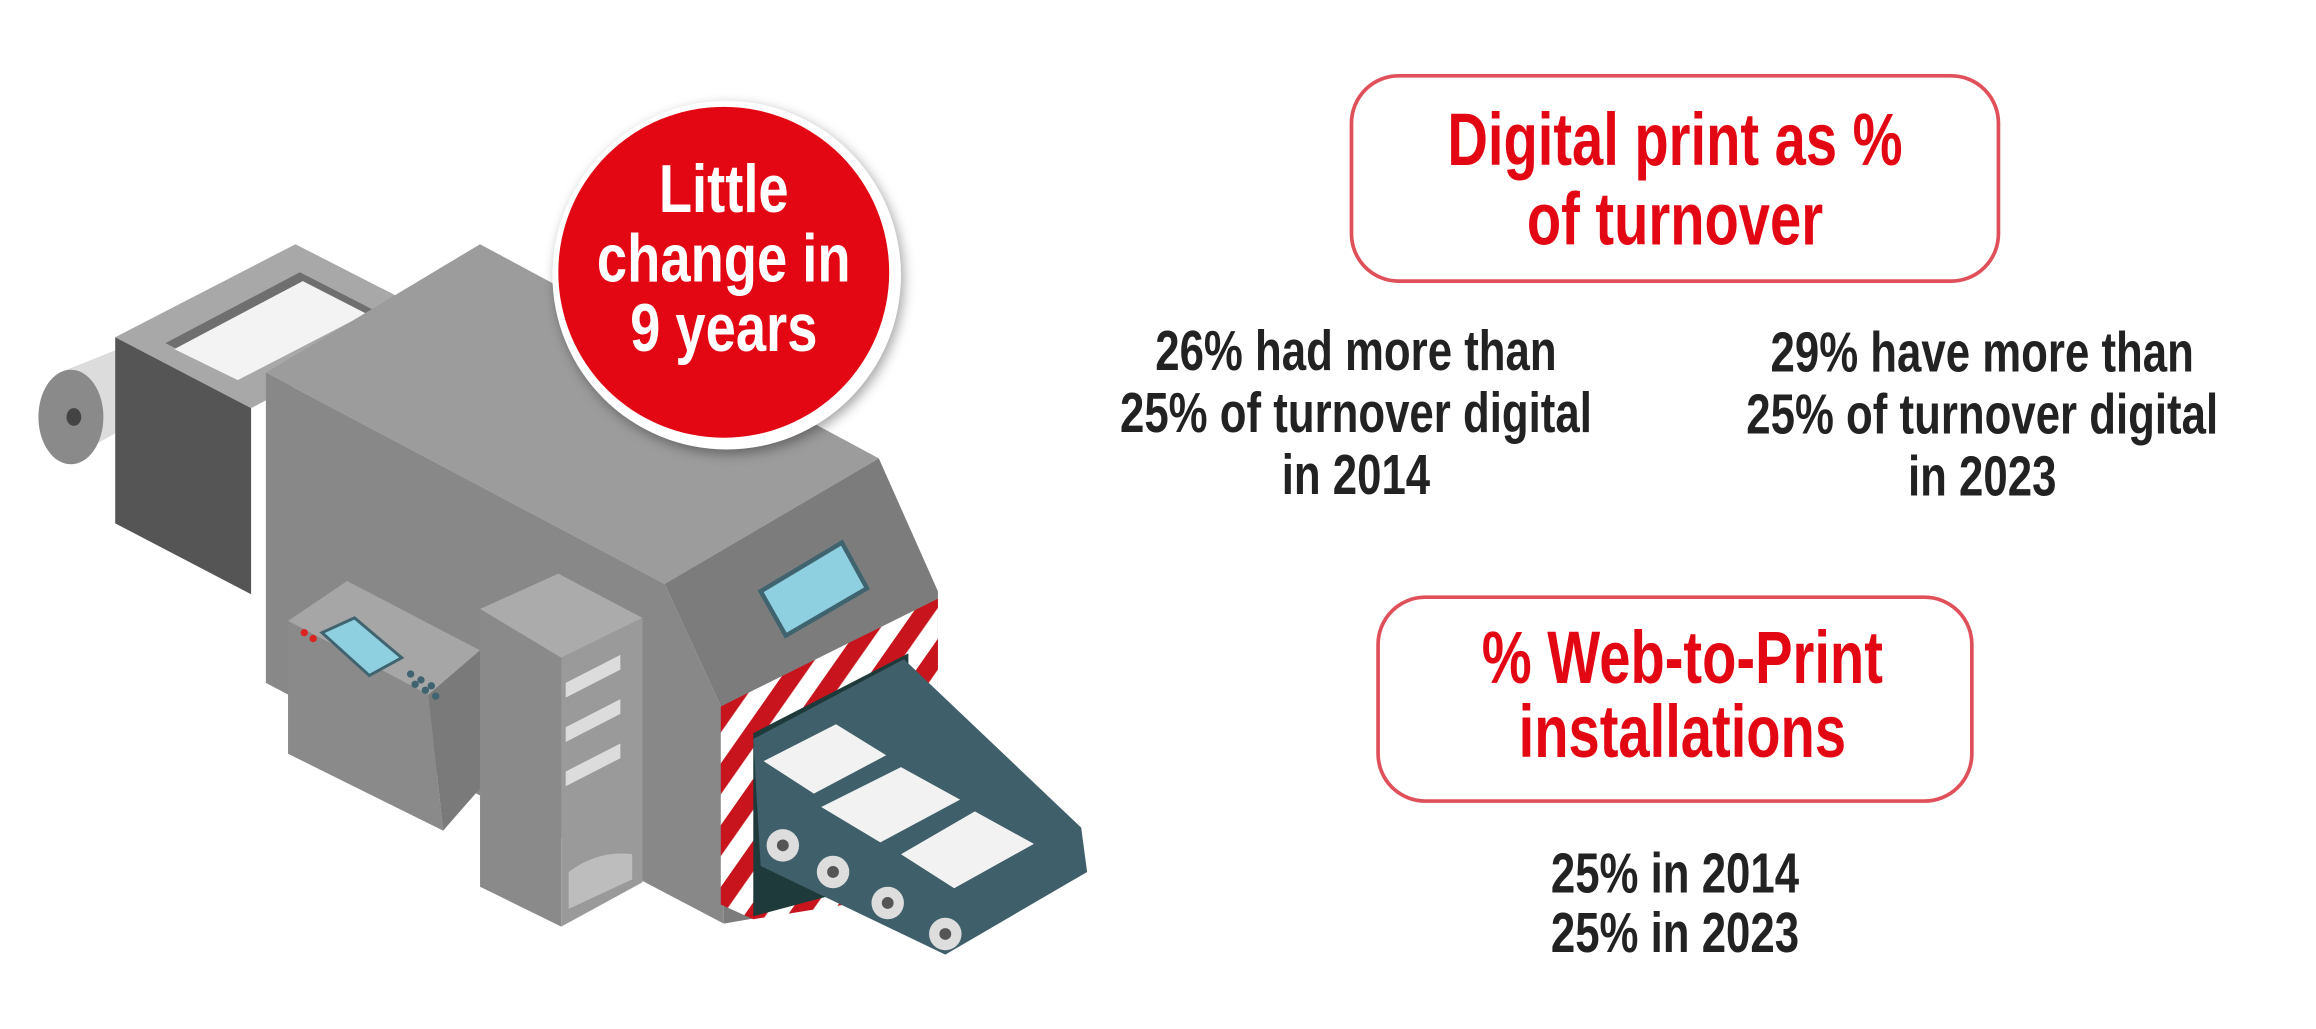 This screenshot has height=1029, width=2316. I want to click on stat-line: 25% in 2023, so click(1675, 932).